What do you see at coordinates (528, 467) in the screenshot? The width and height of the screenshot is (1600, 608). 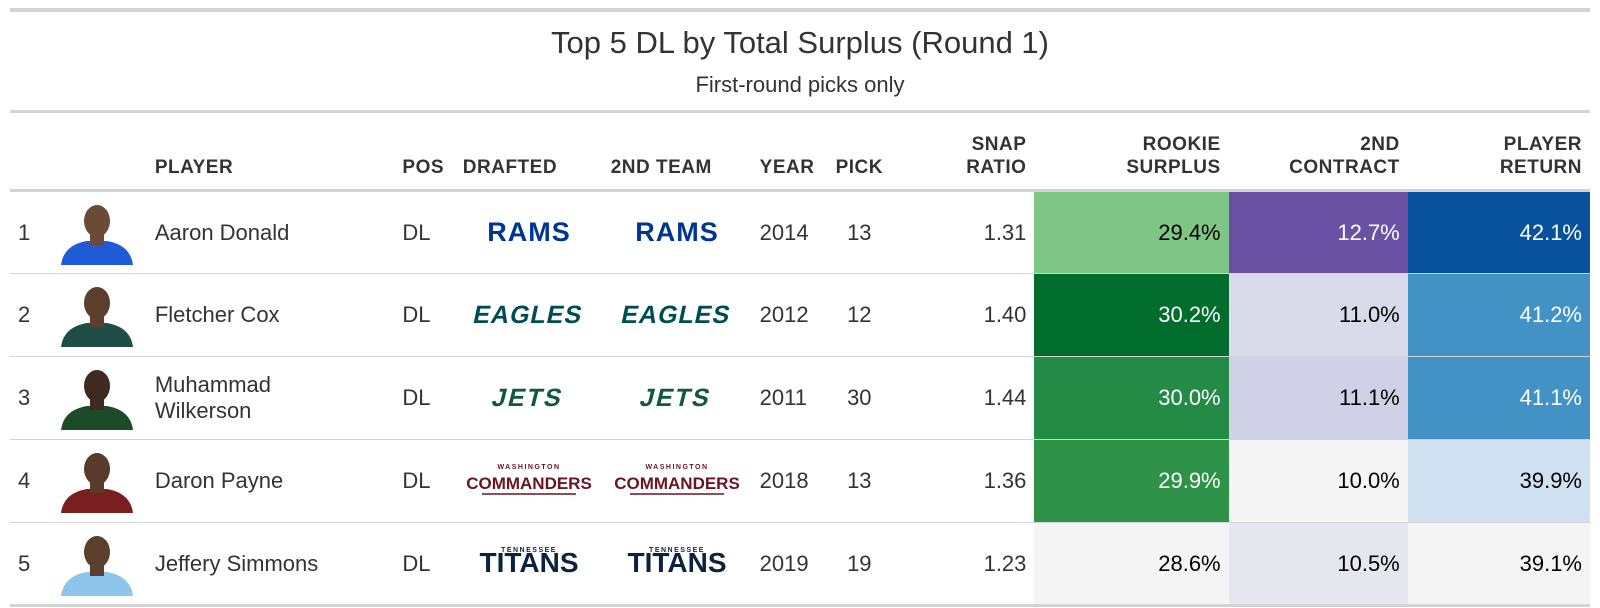 I see `svg-text: WASHINGTON` at bounding box center [528, 467].